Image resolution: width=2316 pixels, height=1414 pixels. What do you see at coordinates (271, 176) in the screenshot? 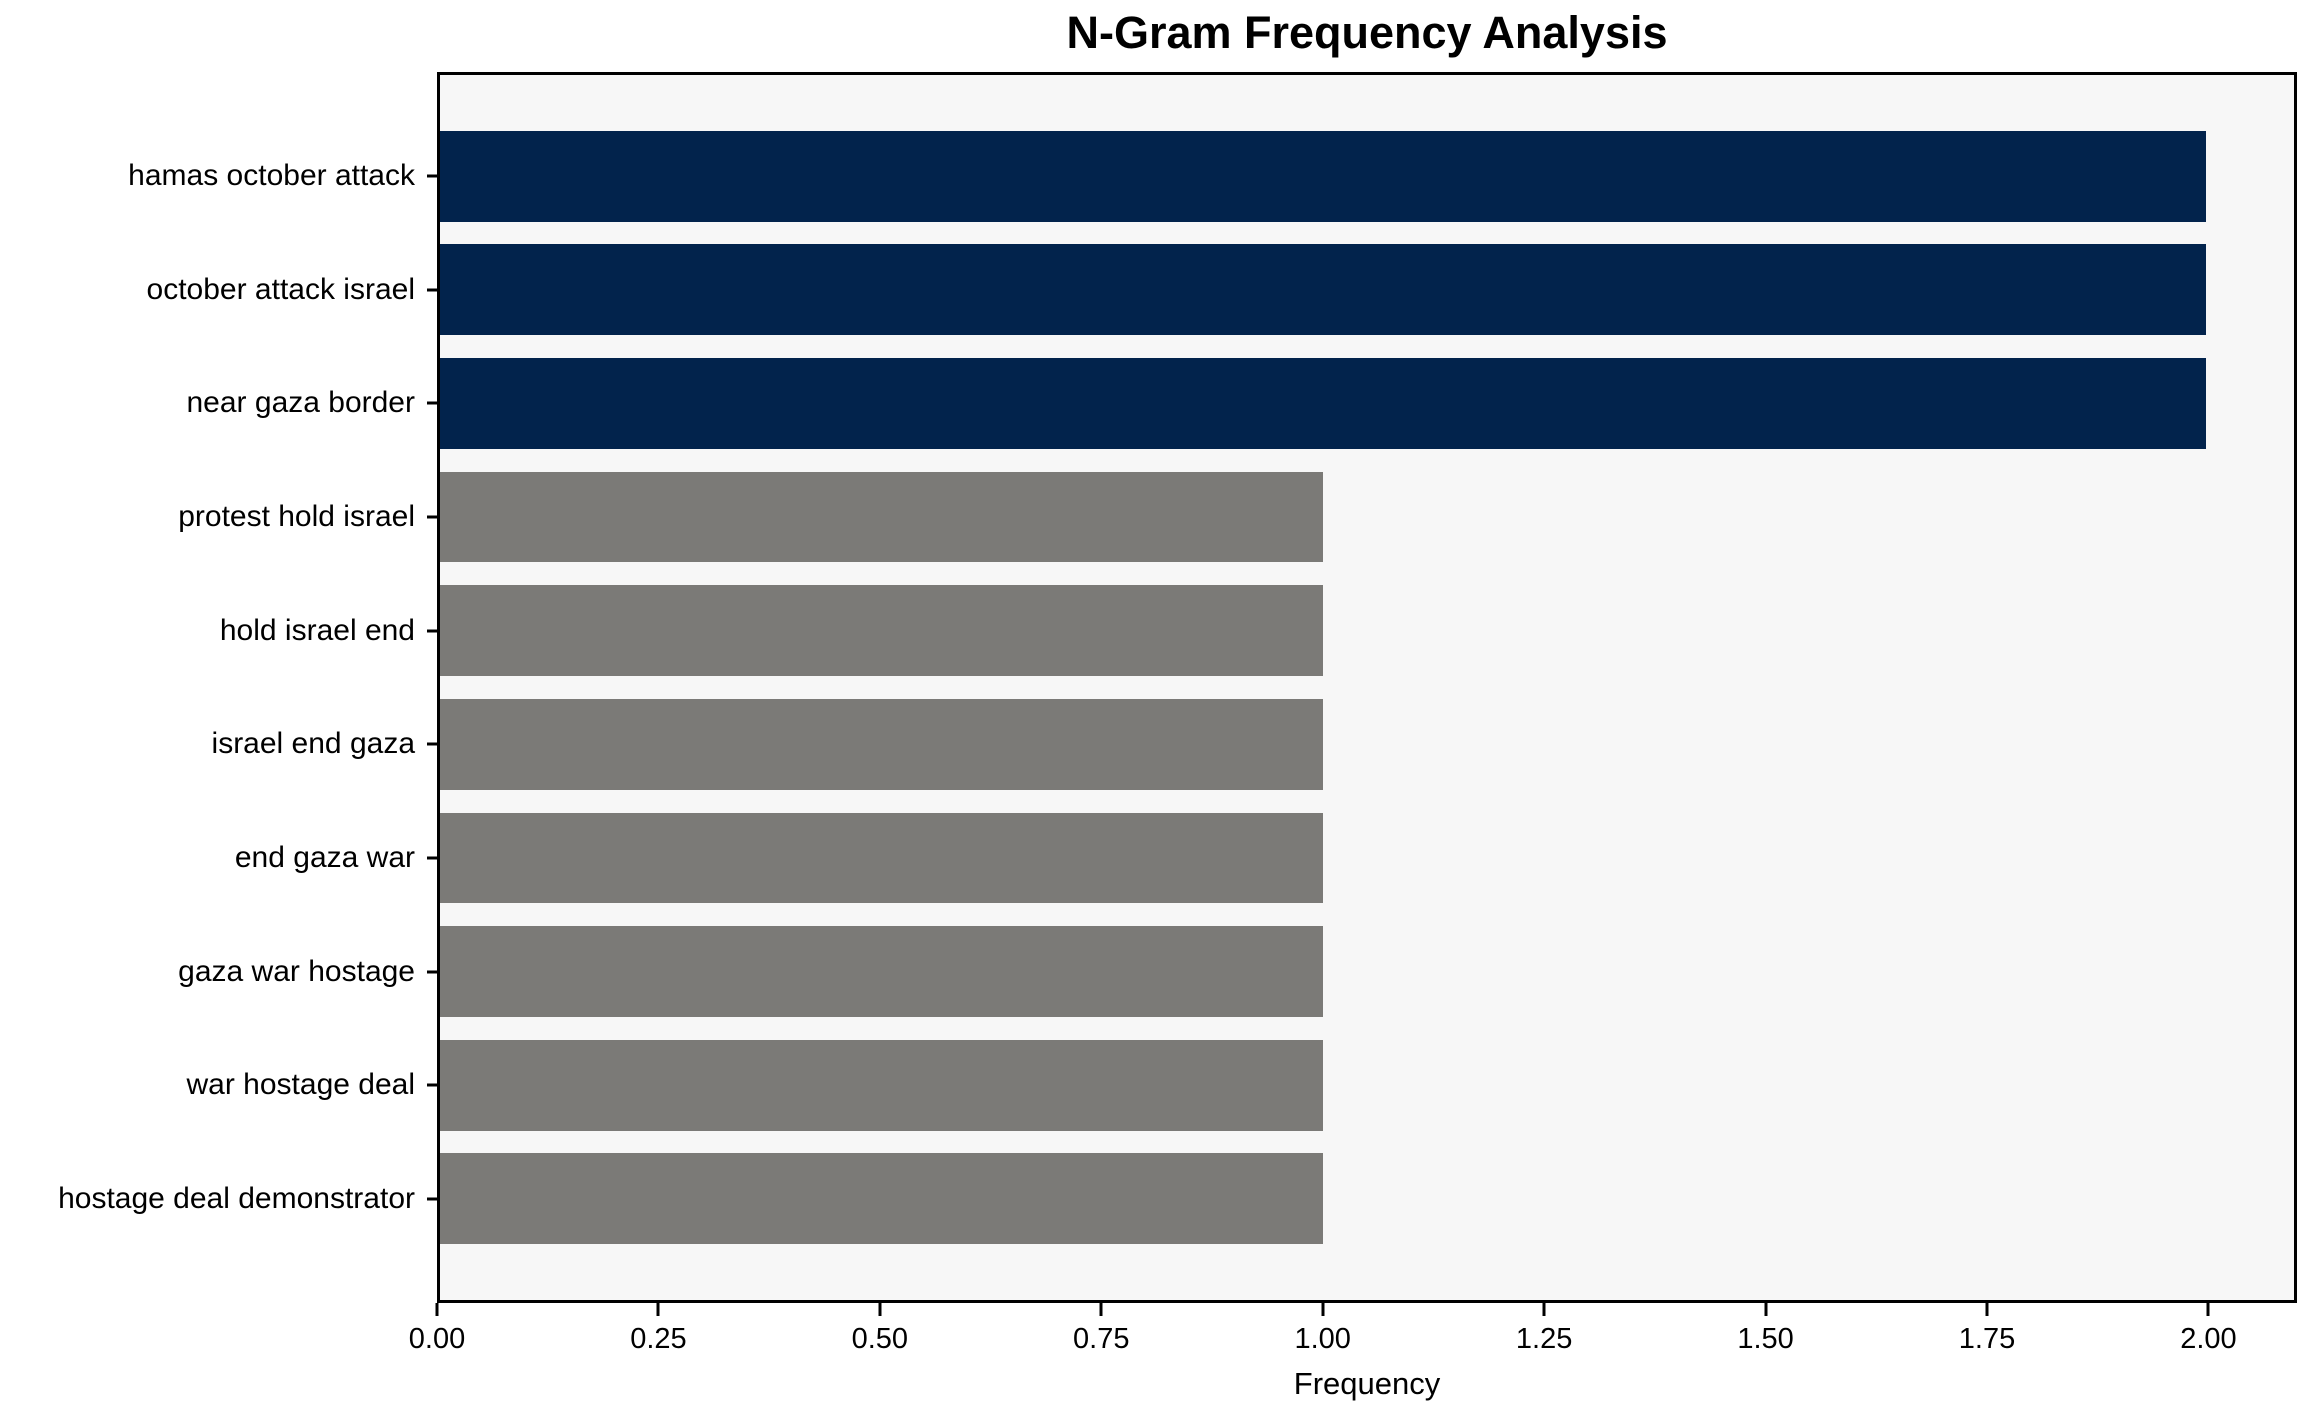
I see `y-axis-label: hamas october attack` at bounding box center [271, 176].